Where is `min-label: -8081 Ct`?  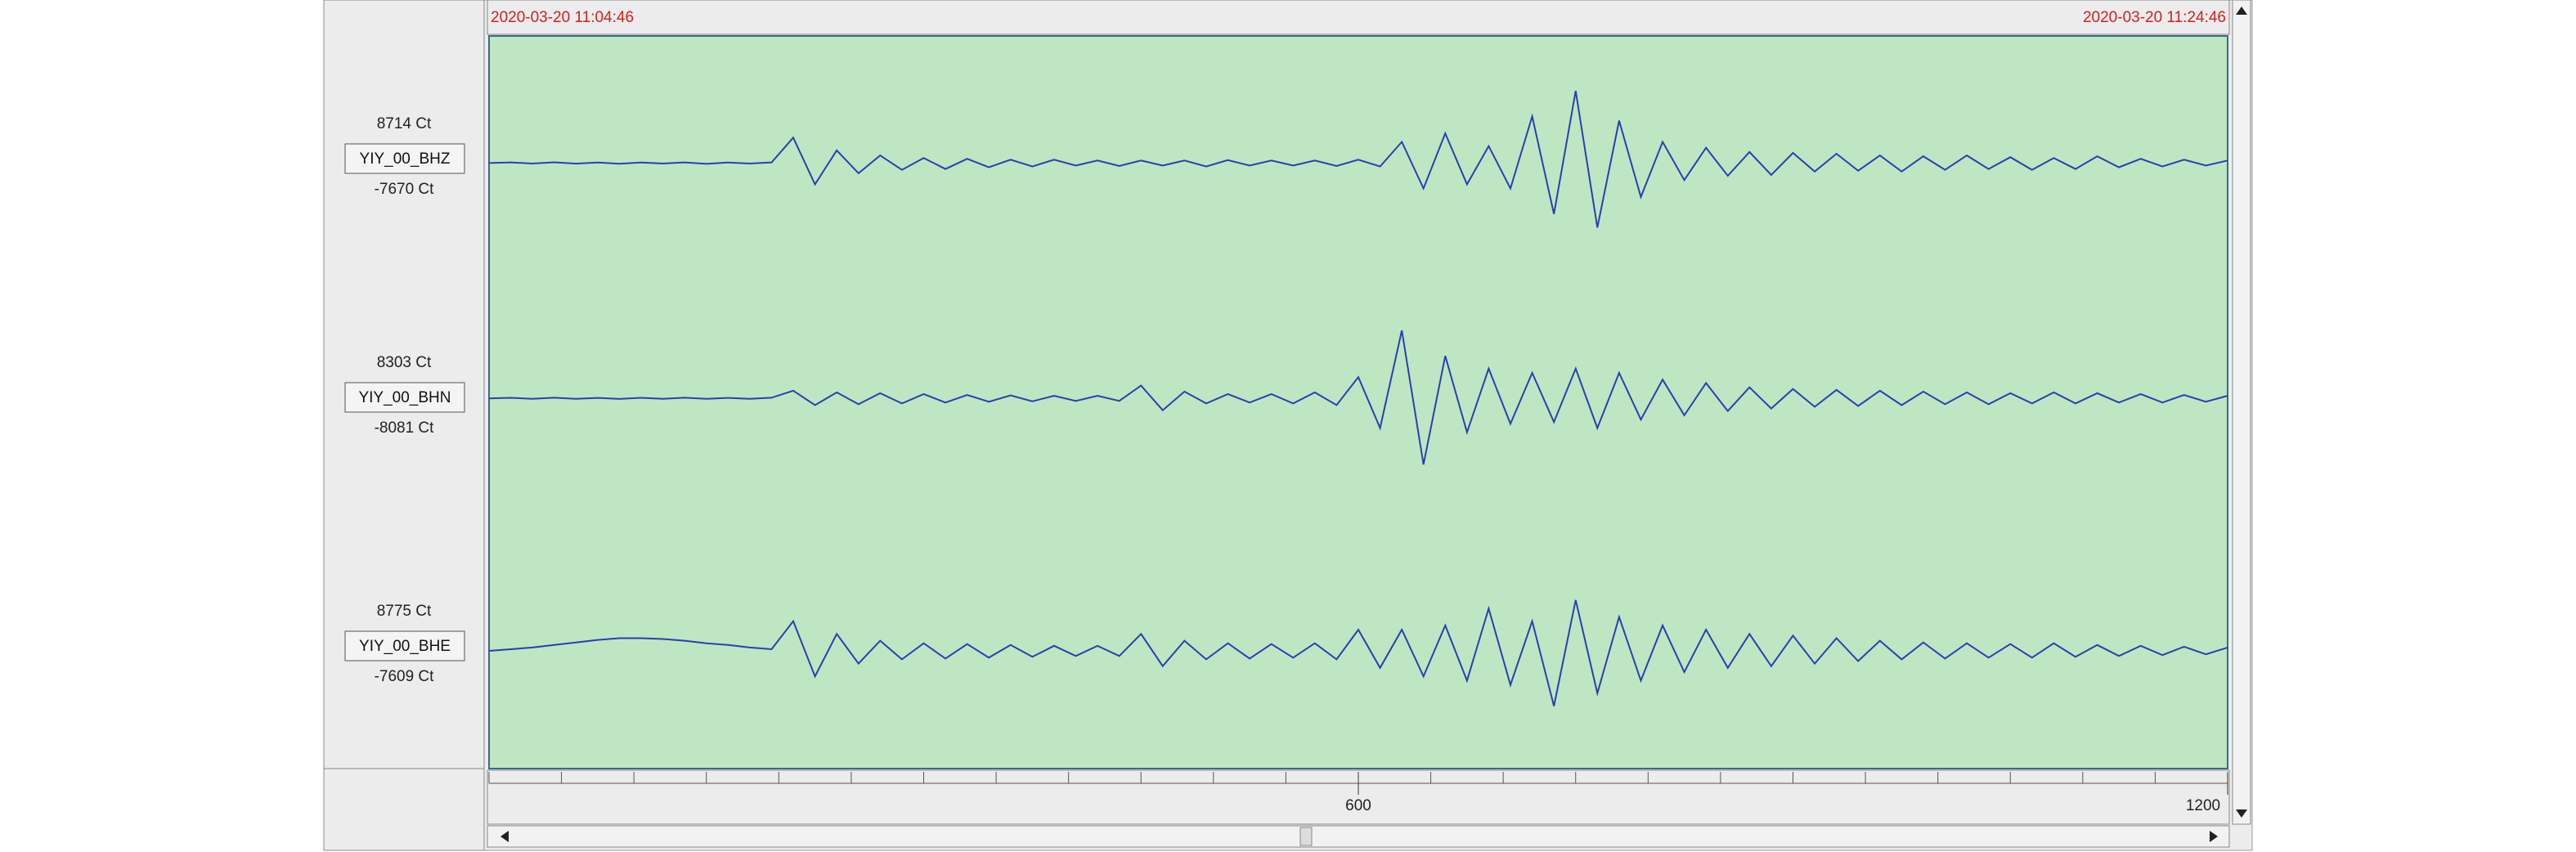 min-label: -8081 Ct is located at coordinates (405, 428).